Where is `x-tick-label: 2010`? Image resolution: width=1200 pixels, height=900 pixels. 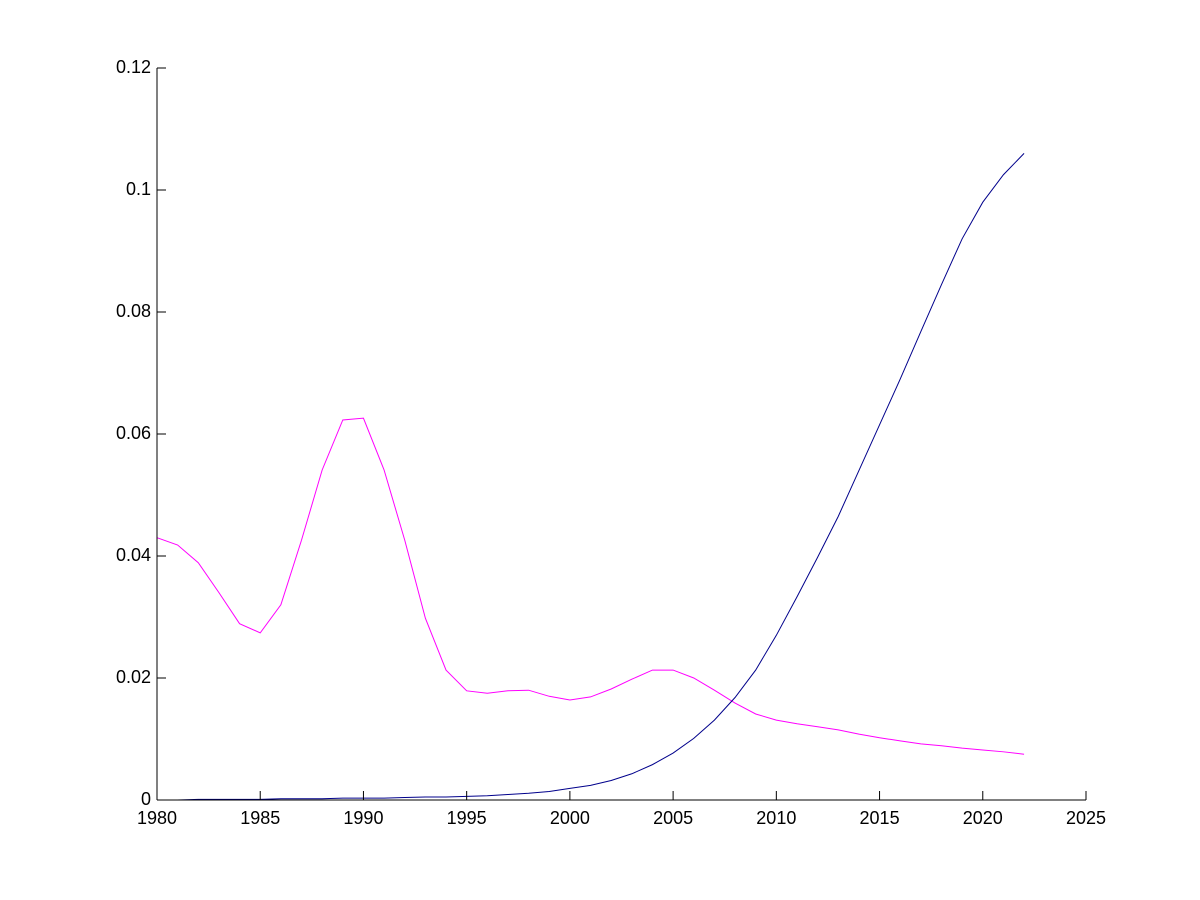 x-tick-label: 2010 is located at coordinates (776, 818).